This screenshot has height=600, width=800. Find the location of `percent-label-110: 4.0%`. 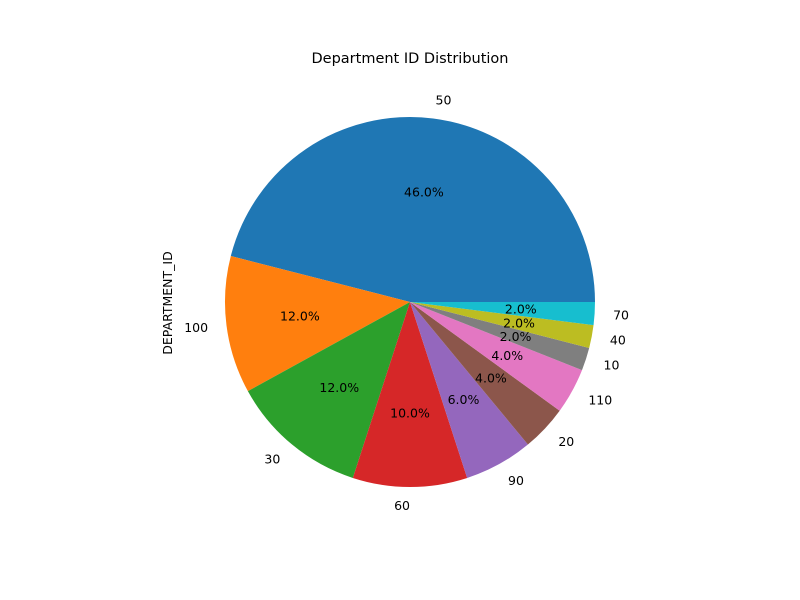

percent-label-110: 4.0% is located at coordinates (507, 355).